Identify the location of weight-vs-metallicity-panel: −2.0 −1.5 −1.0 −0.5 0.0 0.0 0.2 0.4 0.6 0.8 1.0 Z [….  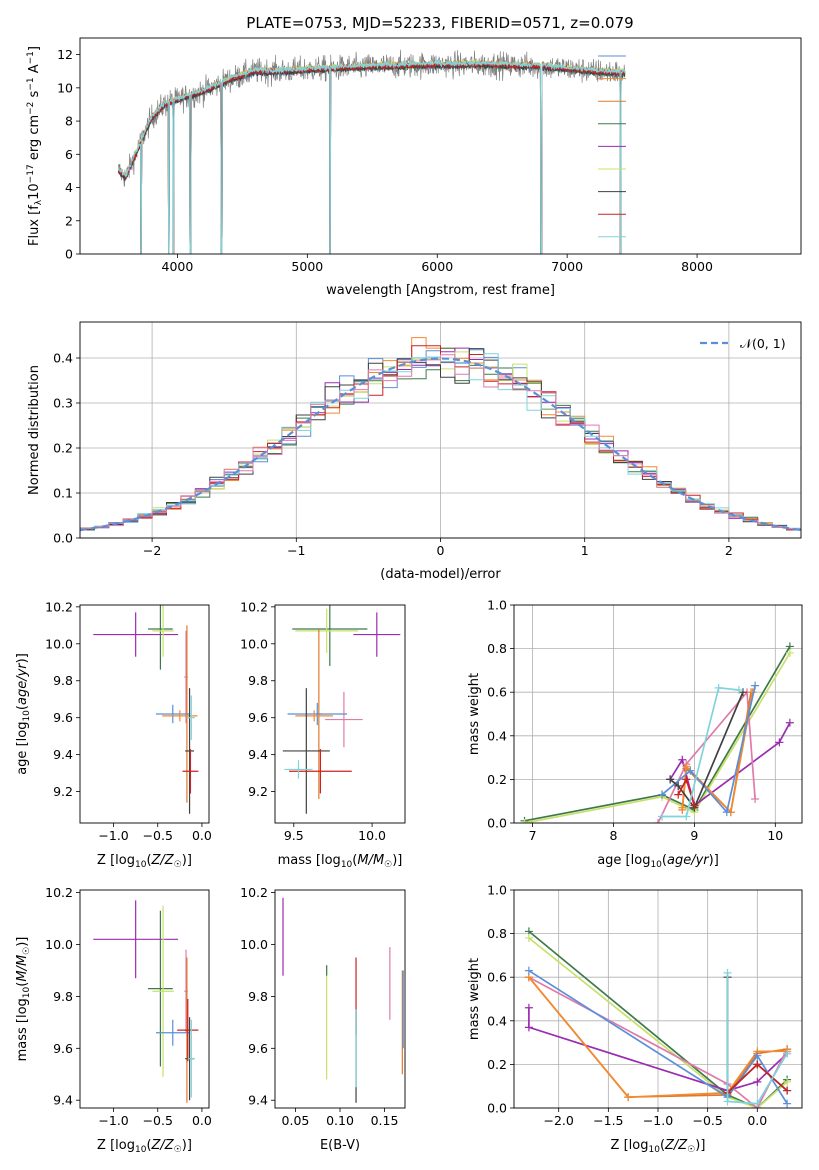
(635, 1019).